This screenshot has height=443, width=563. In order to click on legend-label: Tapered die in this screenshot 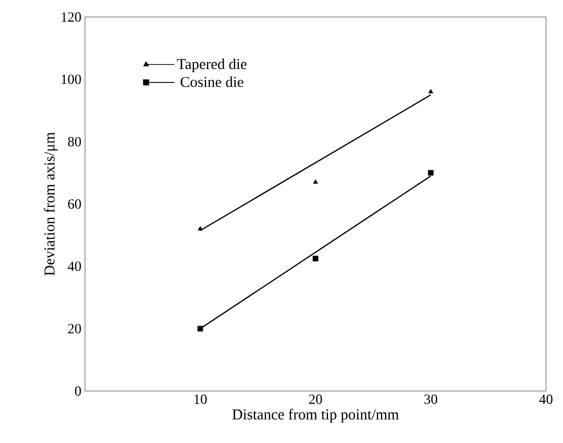, I will do `click(211, 65)`.